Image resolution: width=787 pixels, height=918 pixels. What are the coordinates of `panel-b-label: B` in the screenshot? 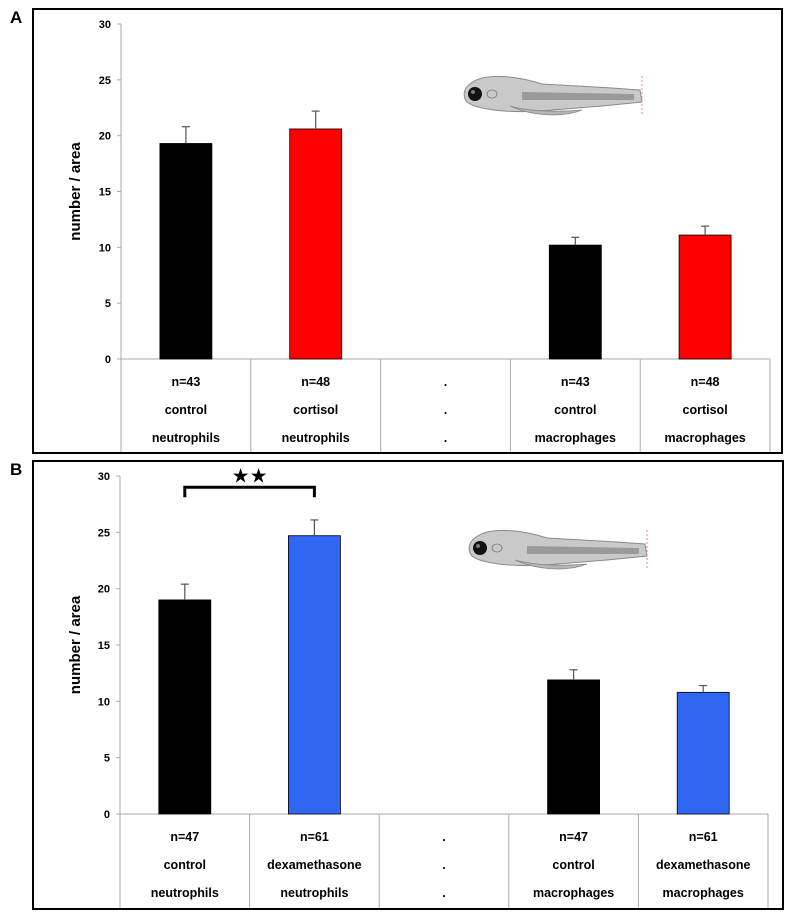 It's located at (16, 469).